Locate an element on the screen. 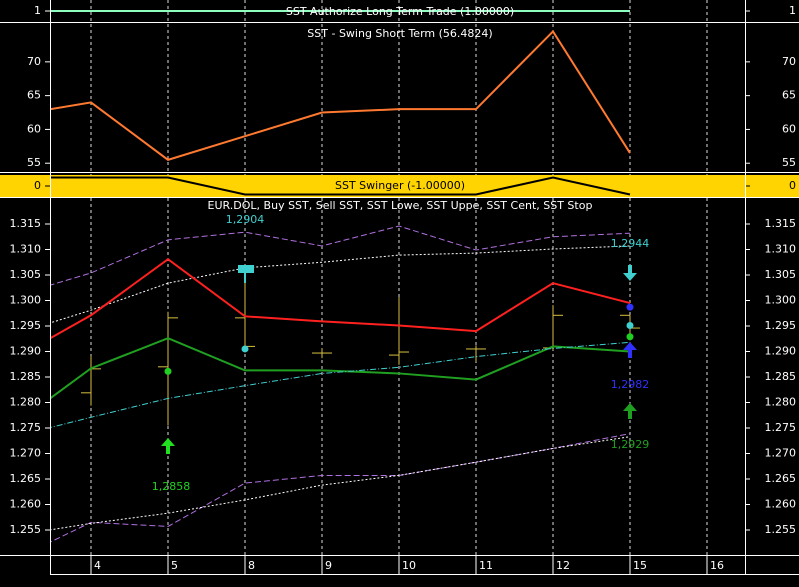  x-tick-label: 16 is located at coordinates (717, 565).